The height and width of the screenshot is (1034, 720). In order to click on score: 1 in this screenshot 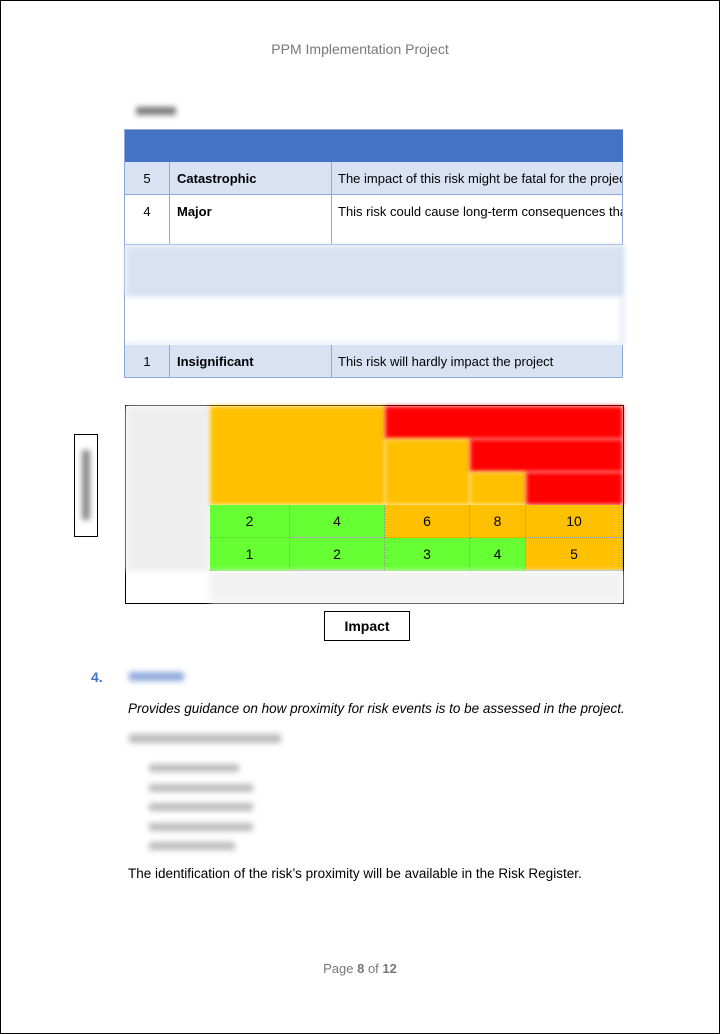, I will do `click(147, 361)`.